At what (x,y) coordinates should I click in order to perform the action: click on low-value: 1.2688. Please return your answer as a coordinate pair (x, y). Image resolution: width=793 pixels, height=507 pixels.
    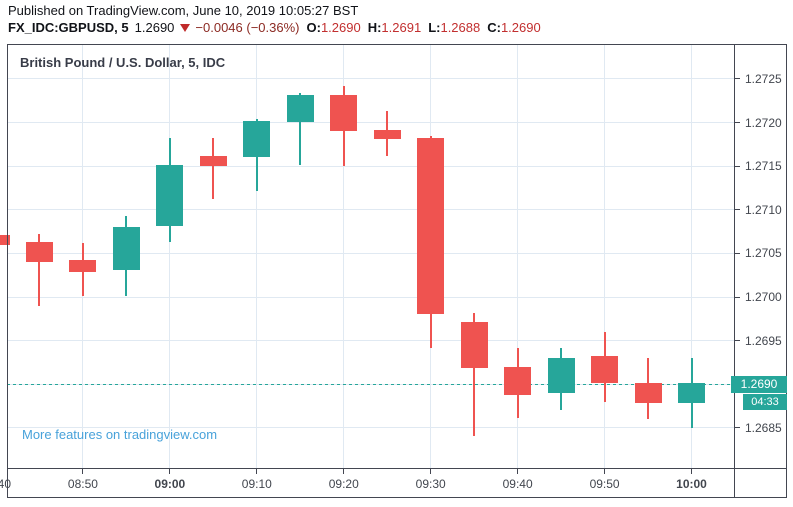
    Looking at the image, I should click on (460, 27).